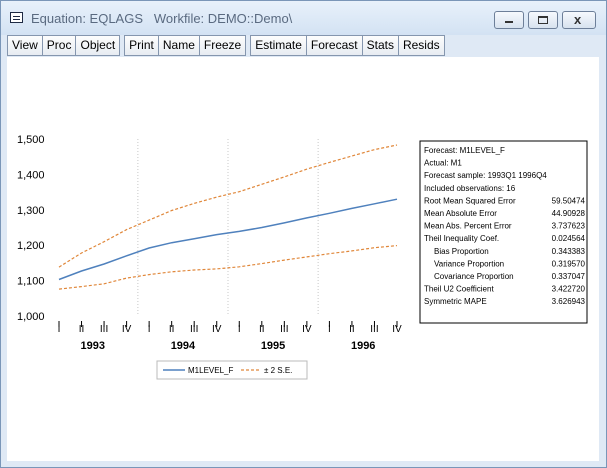 The height and width of the screenshot is (468, 607). Describe the element at coordinates (460, 213) in the screenshot. I see `stat-label: Mean Absolute Error` at that location.